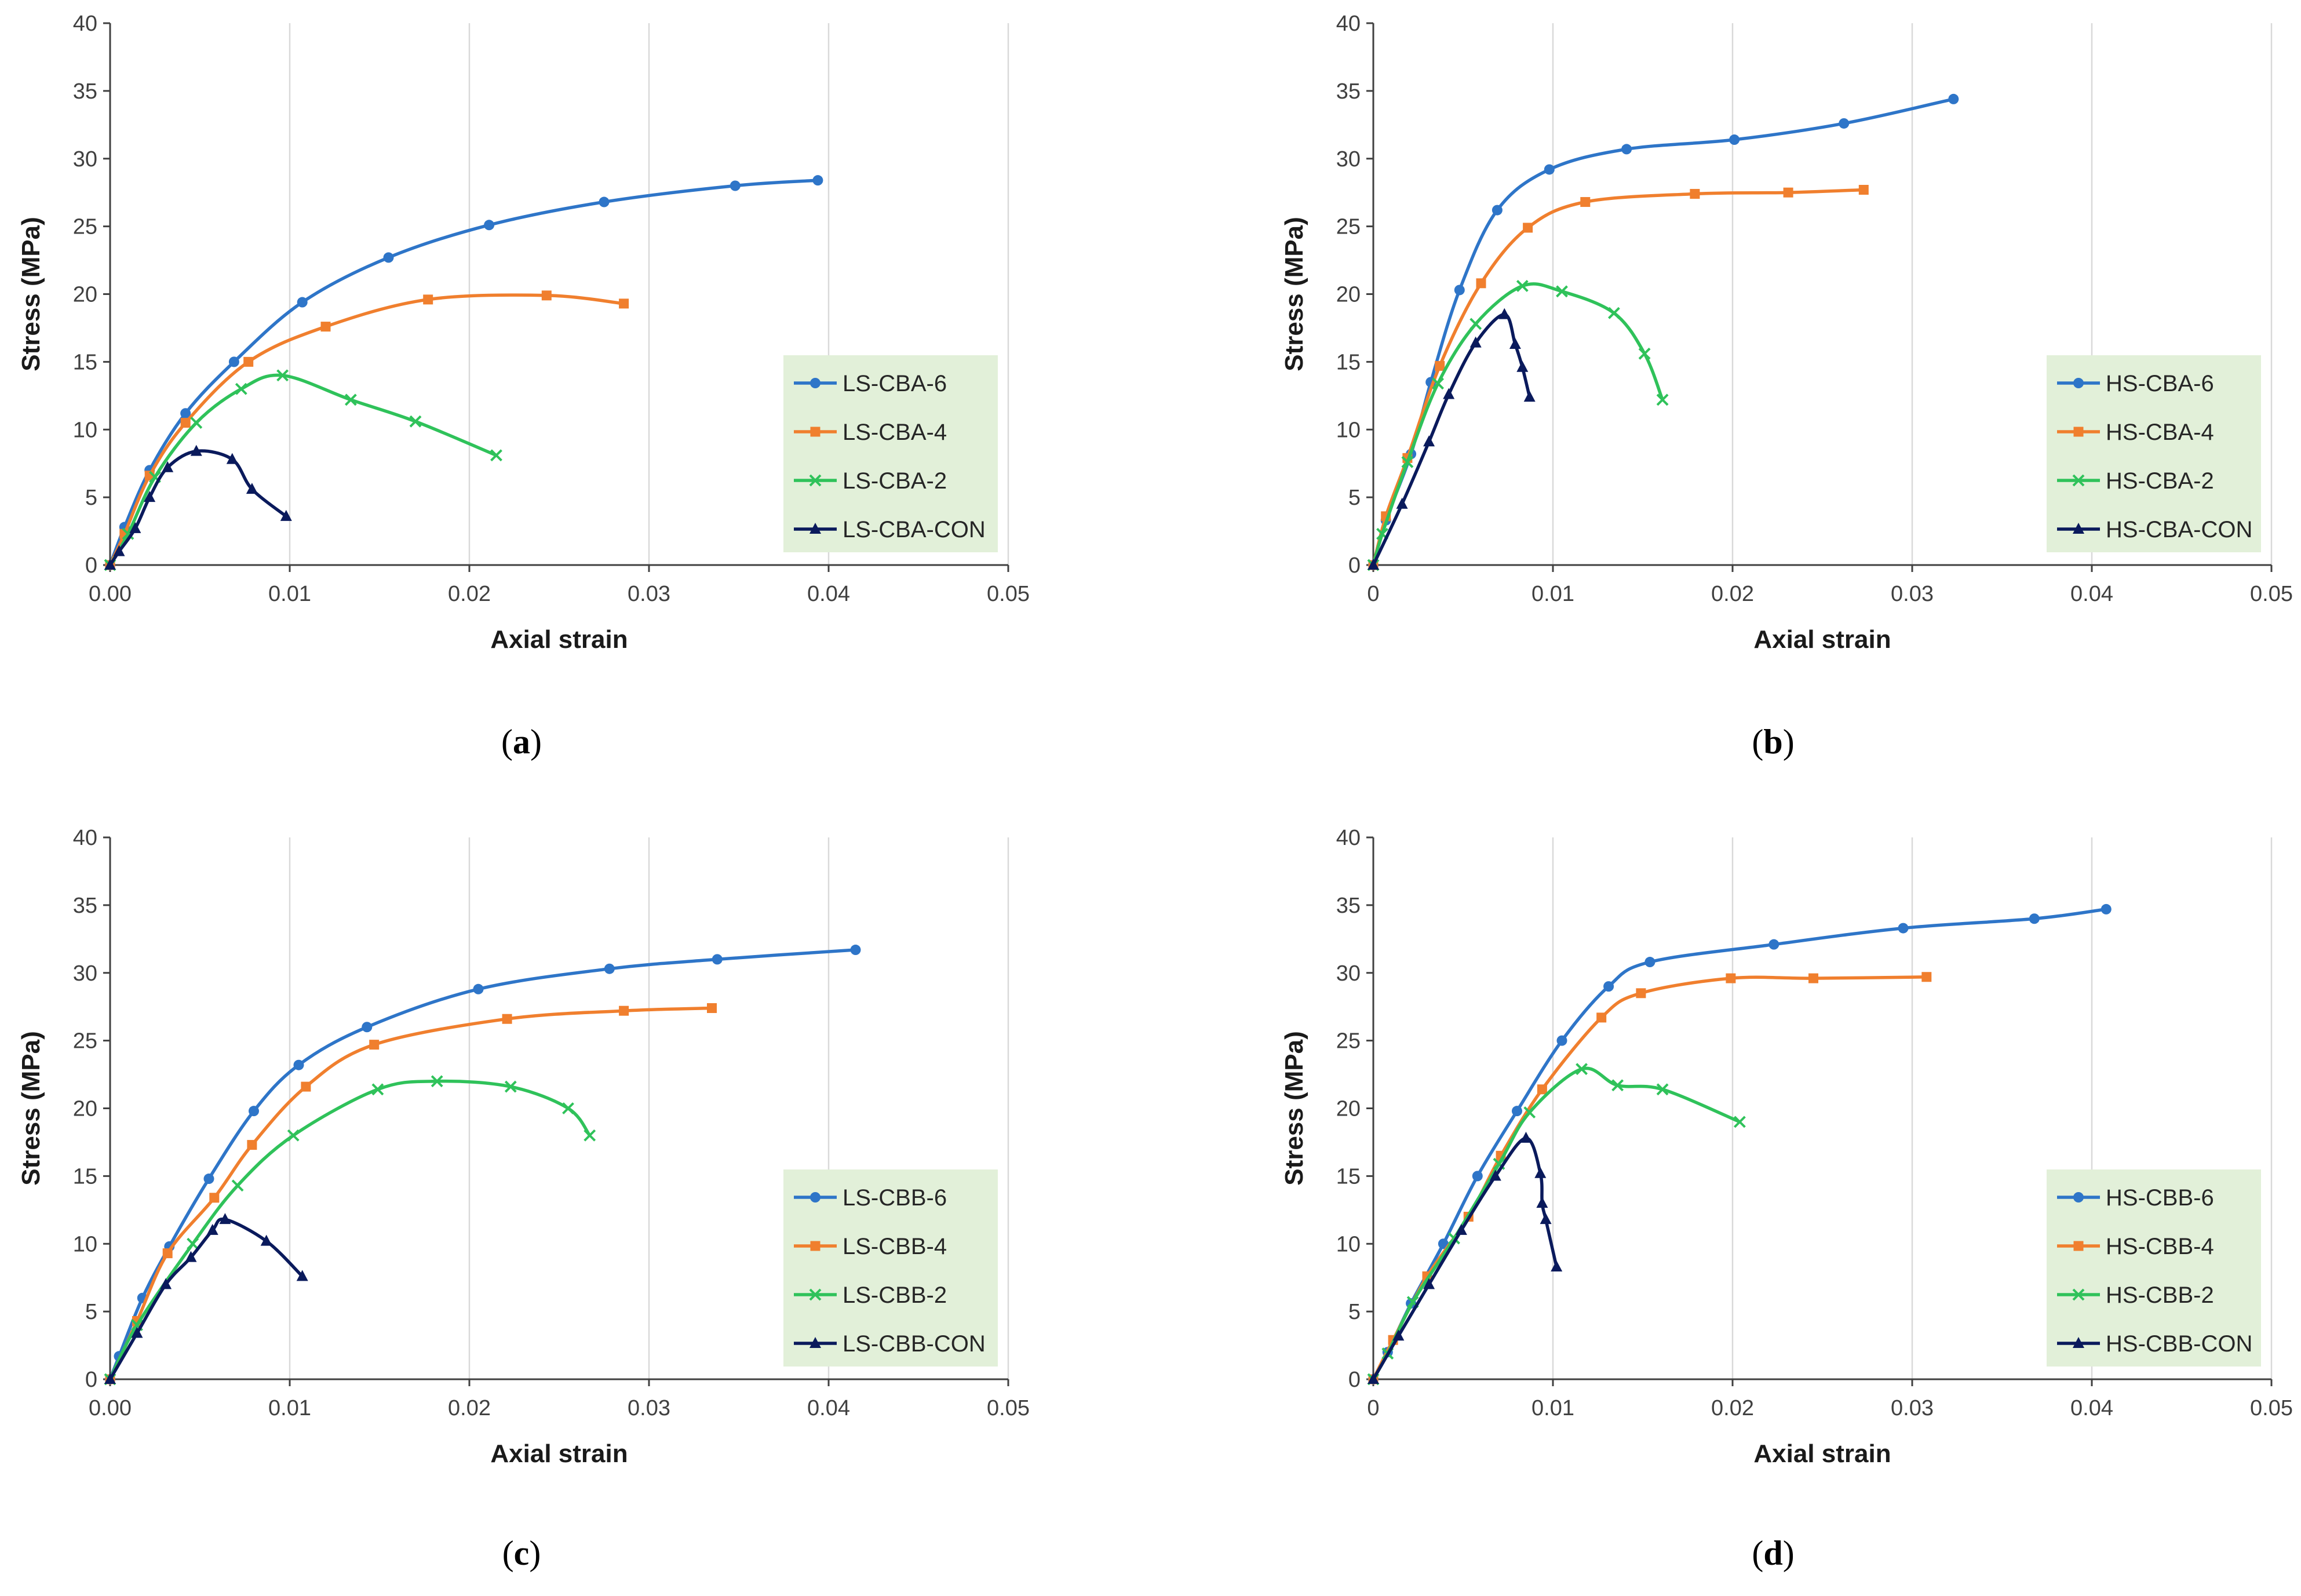 The width and height of the screenshot is (2301, 1596). I want to click on legend-background, so click(890, 454).